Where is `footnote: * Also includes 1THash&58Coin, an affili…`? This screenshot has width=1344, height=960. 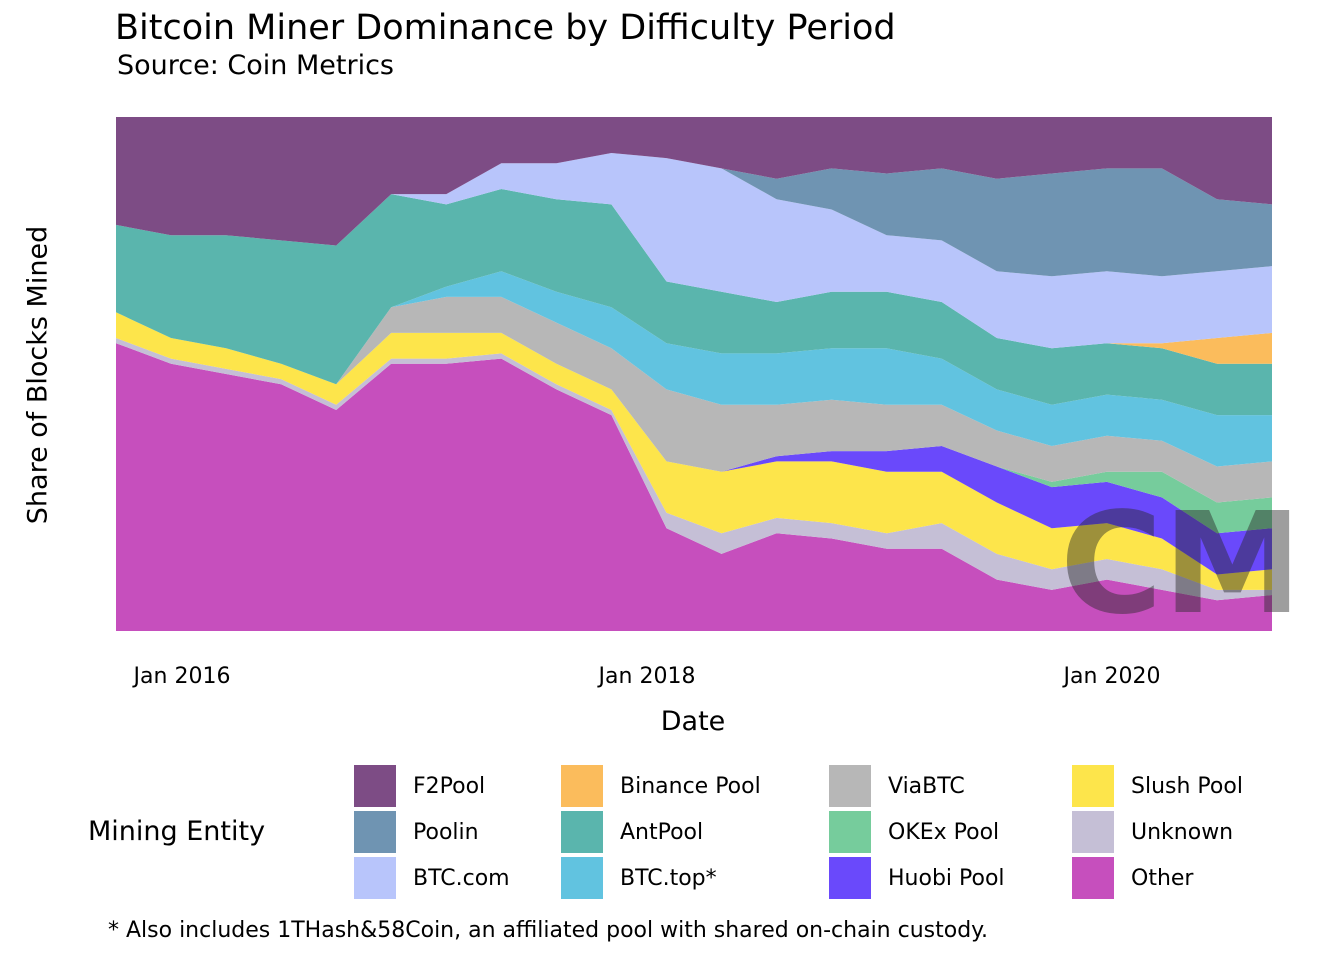
footnote: * Also includes 1THash&58Coin, an affili… is located at coordinates (548, 930).